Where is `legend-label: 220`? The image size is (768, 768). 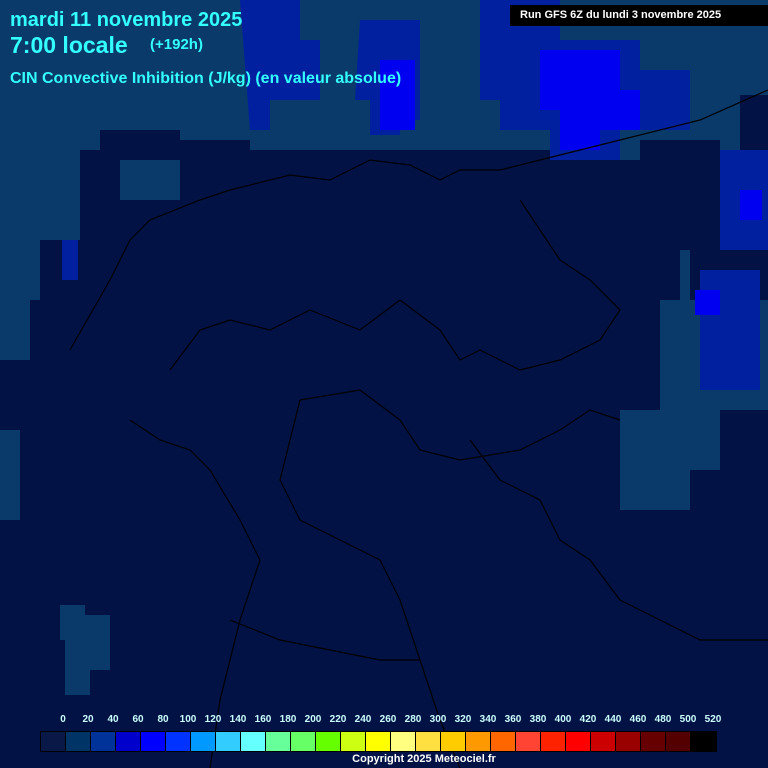 legend-label: 220 is located at coordinates (338, 719).